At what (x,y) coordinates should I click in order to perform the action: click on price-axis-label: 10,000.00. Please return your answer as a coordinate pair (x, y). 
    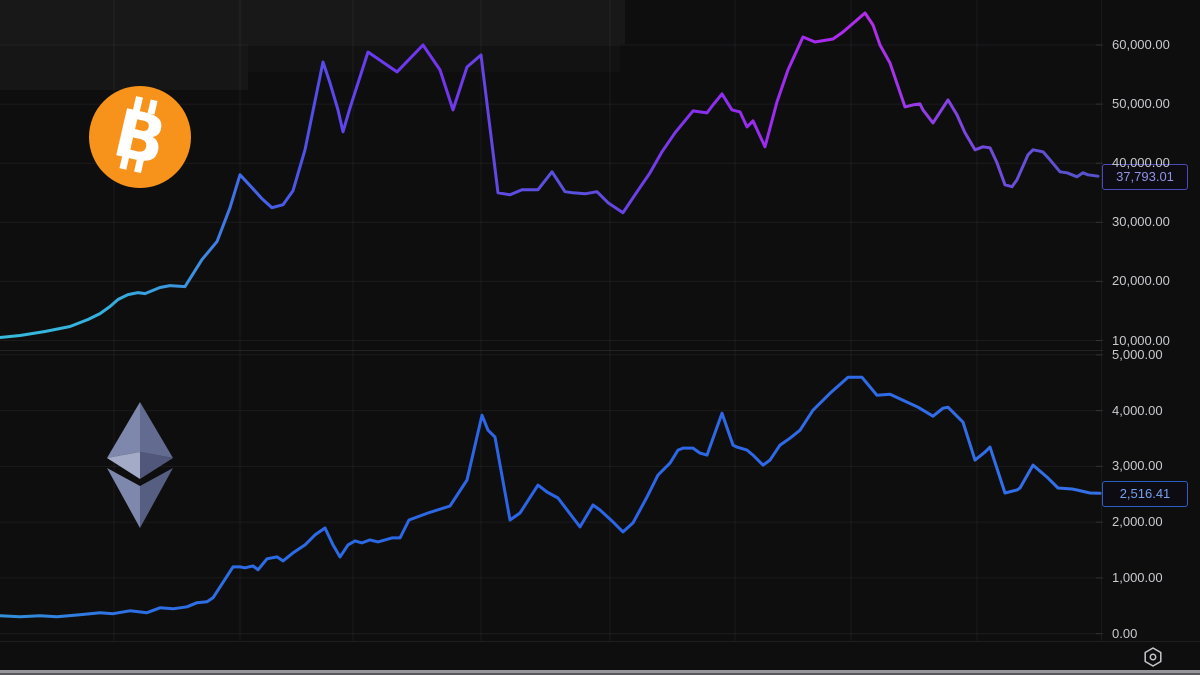
    Looking at the image, I should click on (1141, 340).